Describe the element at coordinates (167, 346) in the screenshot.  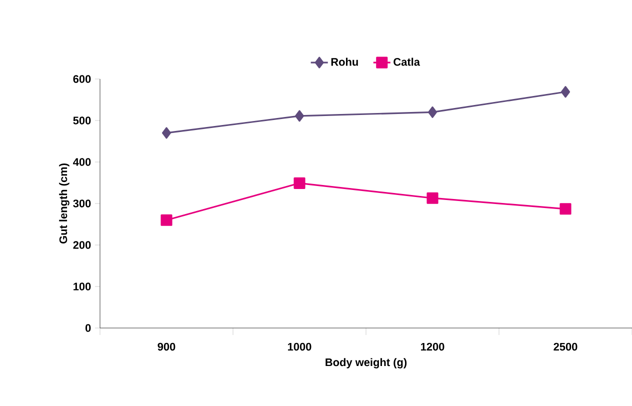
I see `x-tick-label: 900` at that location.